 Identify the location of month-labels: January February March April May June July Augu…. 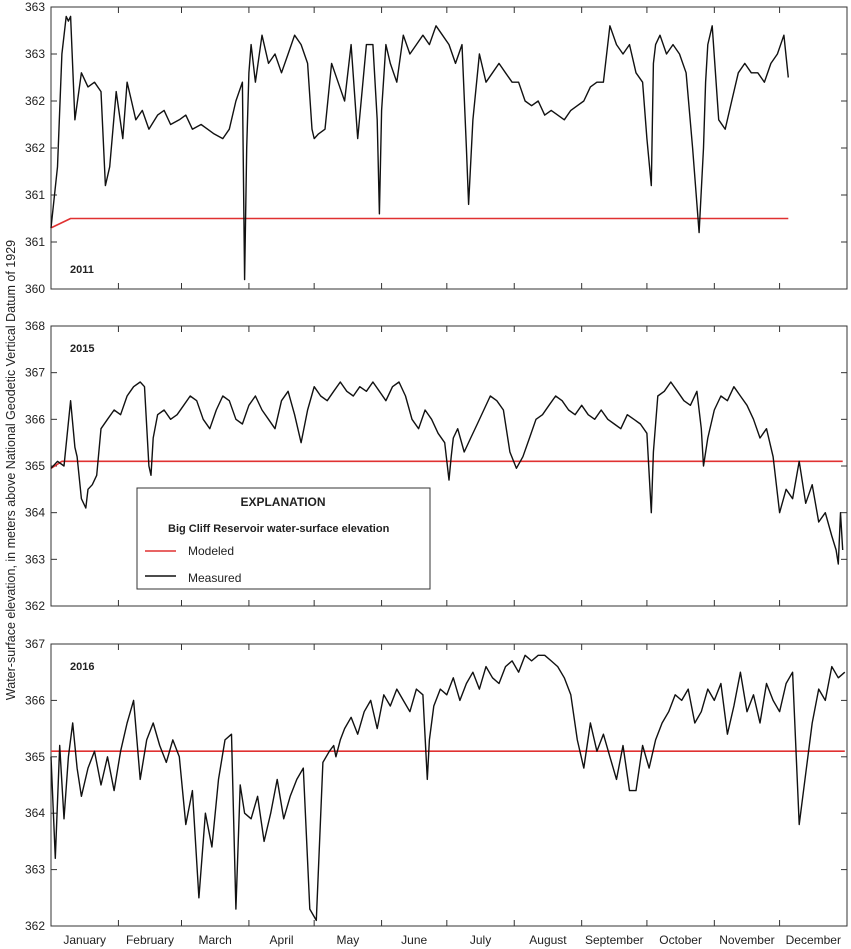
(452, 940).